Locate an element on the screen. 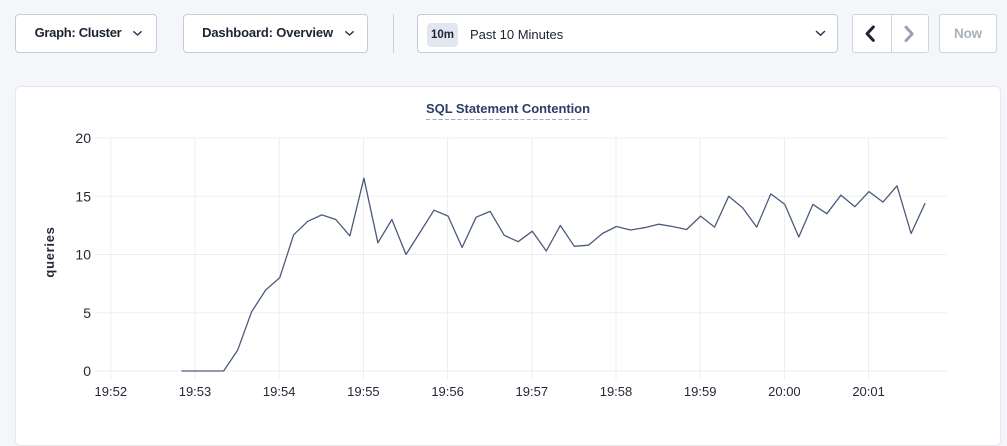  svg-text: 15 is located at coordinates (83, 196).